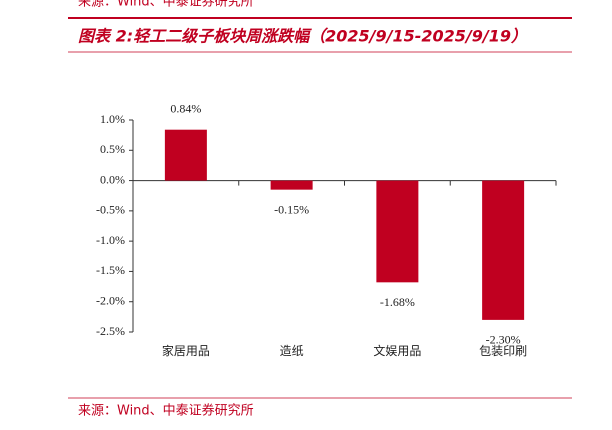  Describe the element at coordinates (110, 270) in the screenshot. I see `y-tick-label: -1.5%` at that location.